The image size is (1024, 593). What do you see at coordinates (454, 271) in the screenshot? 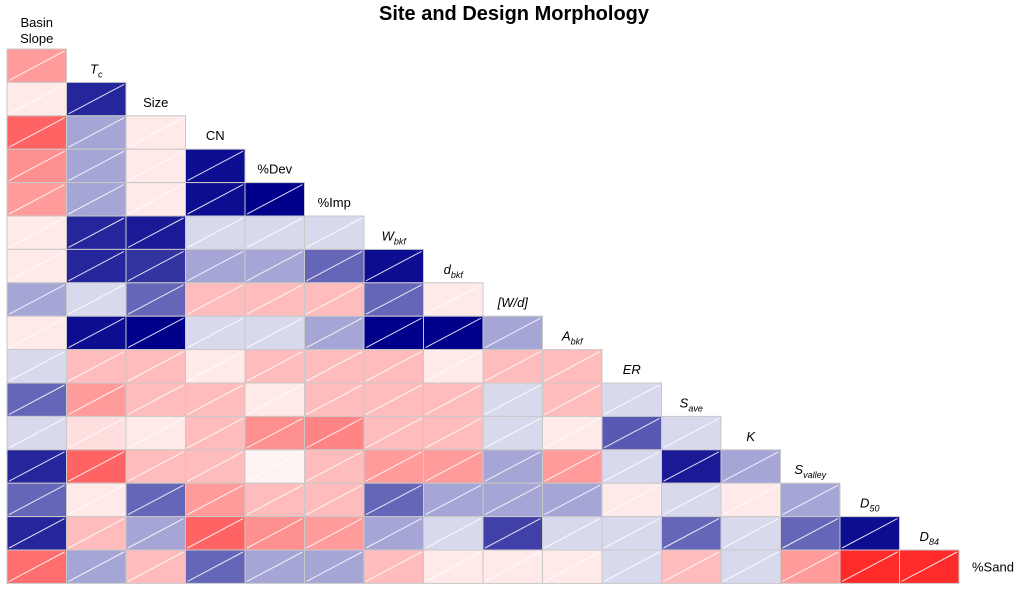
I see `variable-label: dbkf` at bounding box center [454, 271].